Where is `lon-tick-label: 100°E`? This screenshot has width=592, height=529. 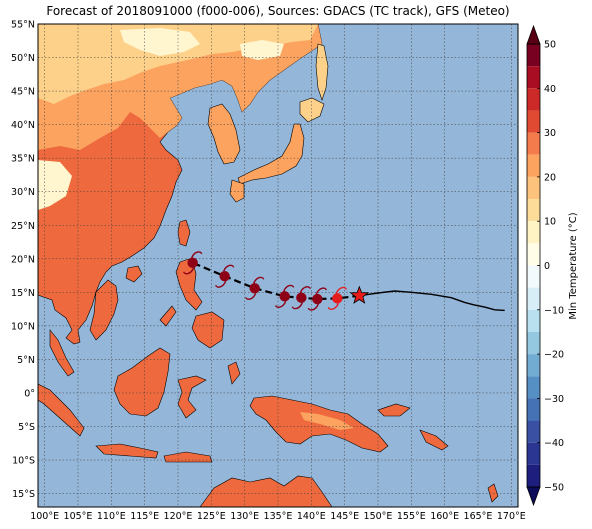 lon-tick-label: 100°E is located at coordinates (44, 516).